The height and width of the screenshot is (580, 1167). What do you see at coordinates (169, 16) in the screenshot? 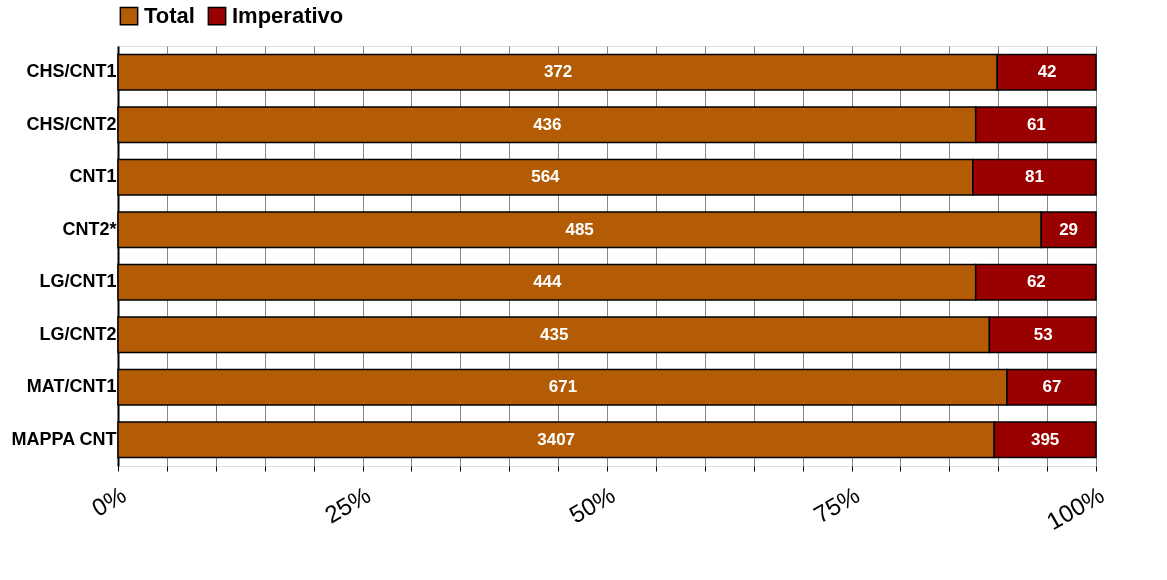
I see `legend-label: Total` at bounding box center [169, 16].